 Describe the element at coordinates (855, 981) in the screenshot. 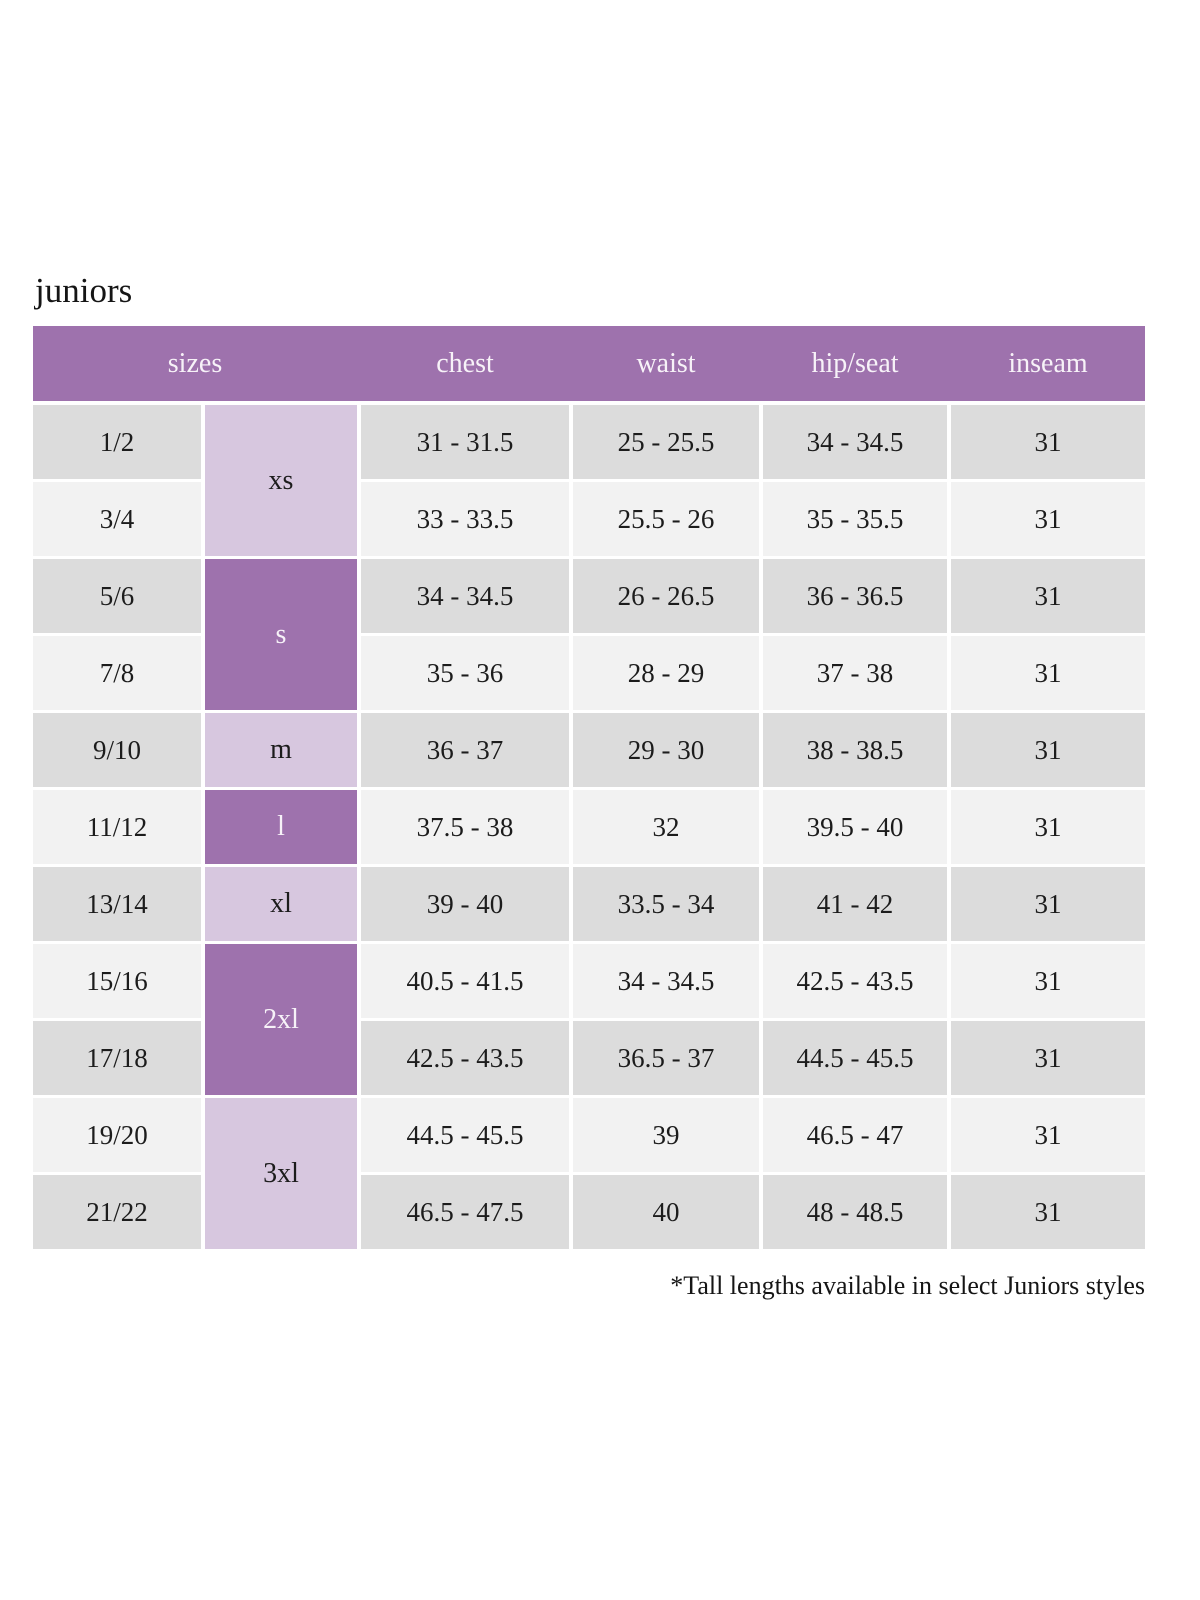

I see `hip-seat-cell: 42.5 - 43.5` at that location.